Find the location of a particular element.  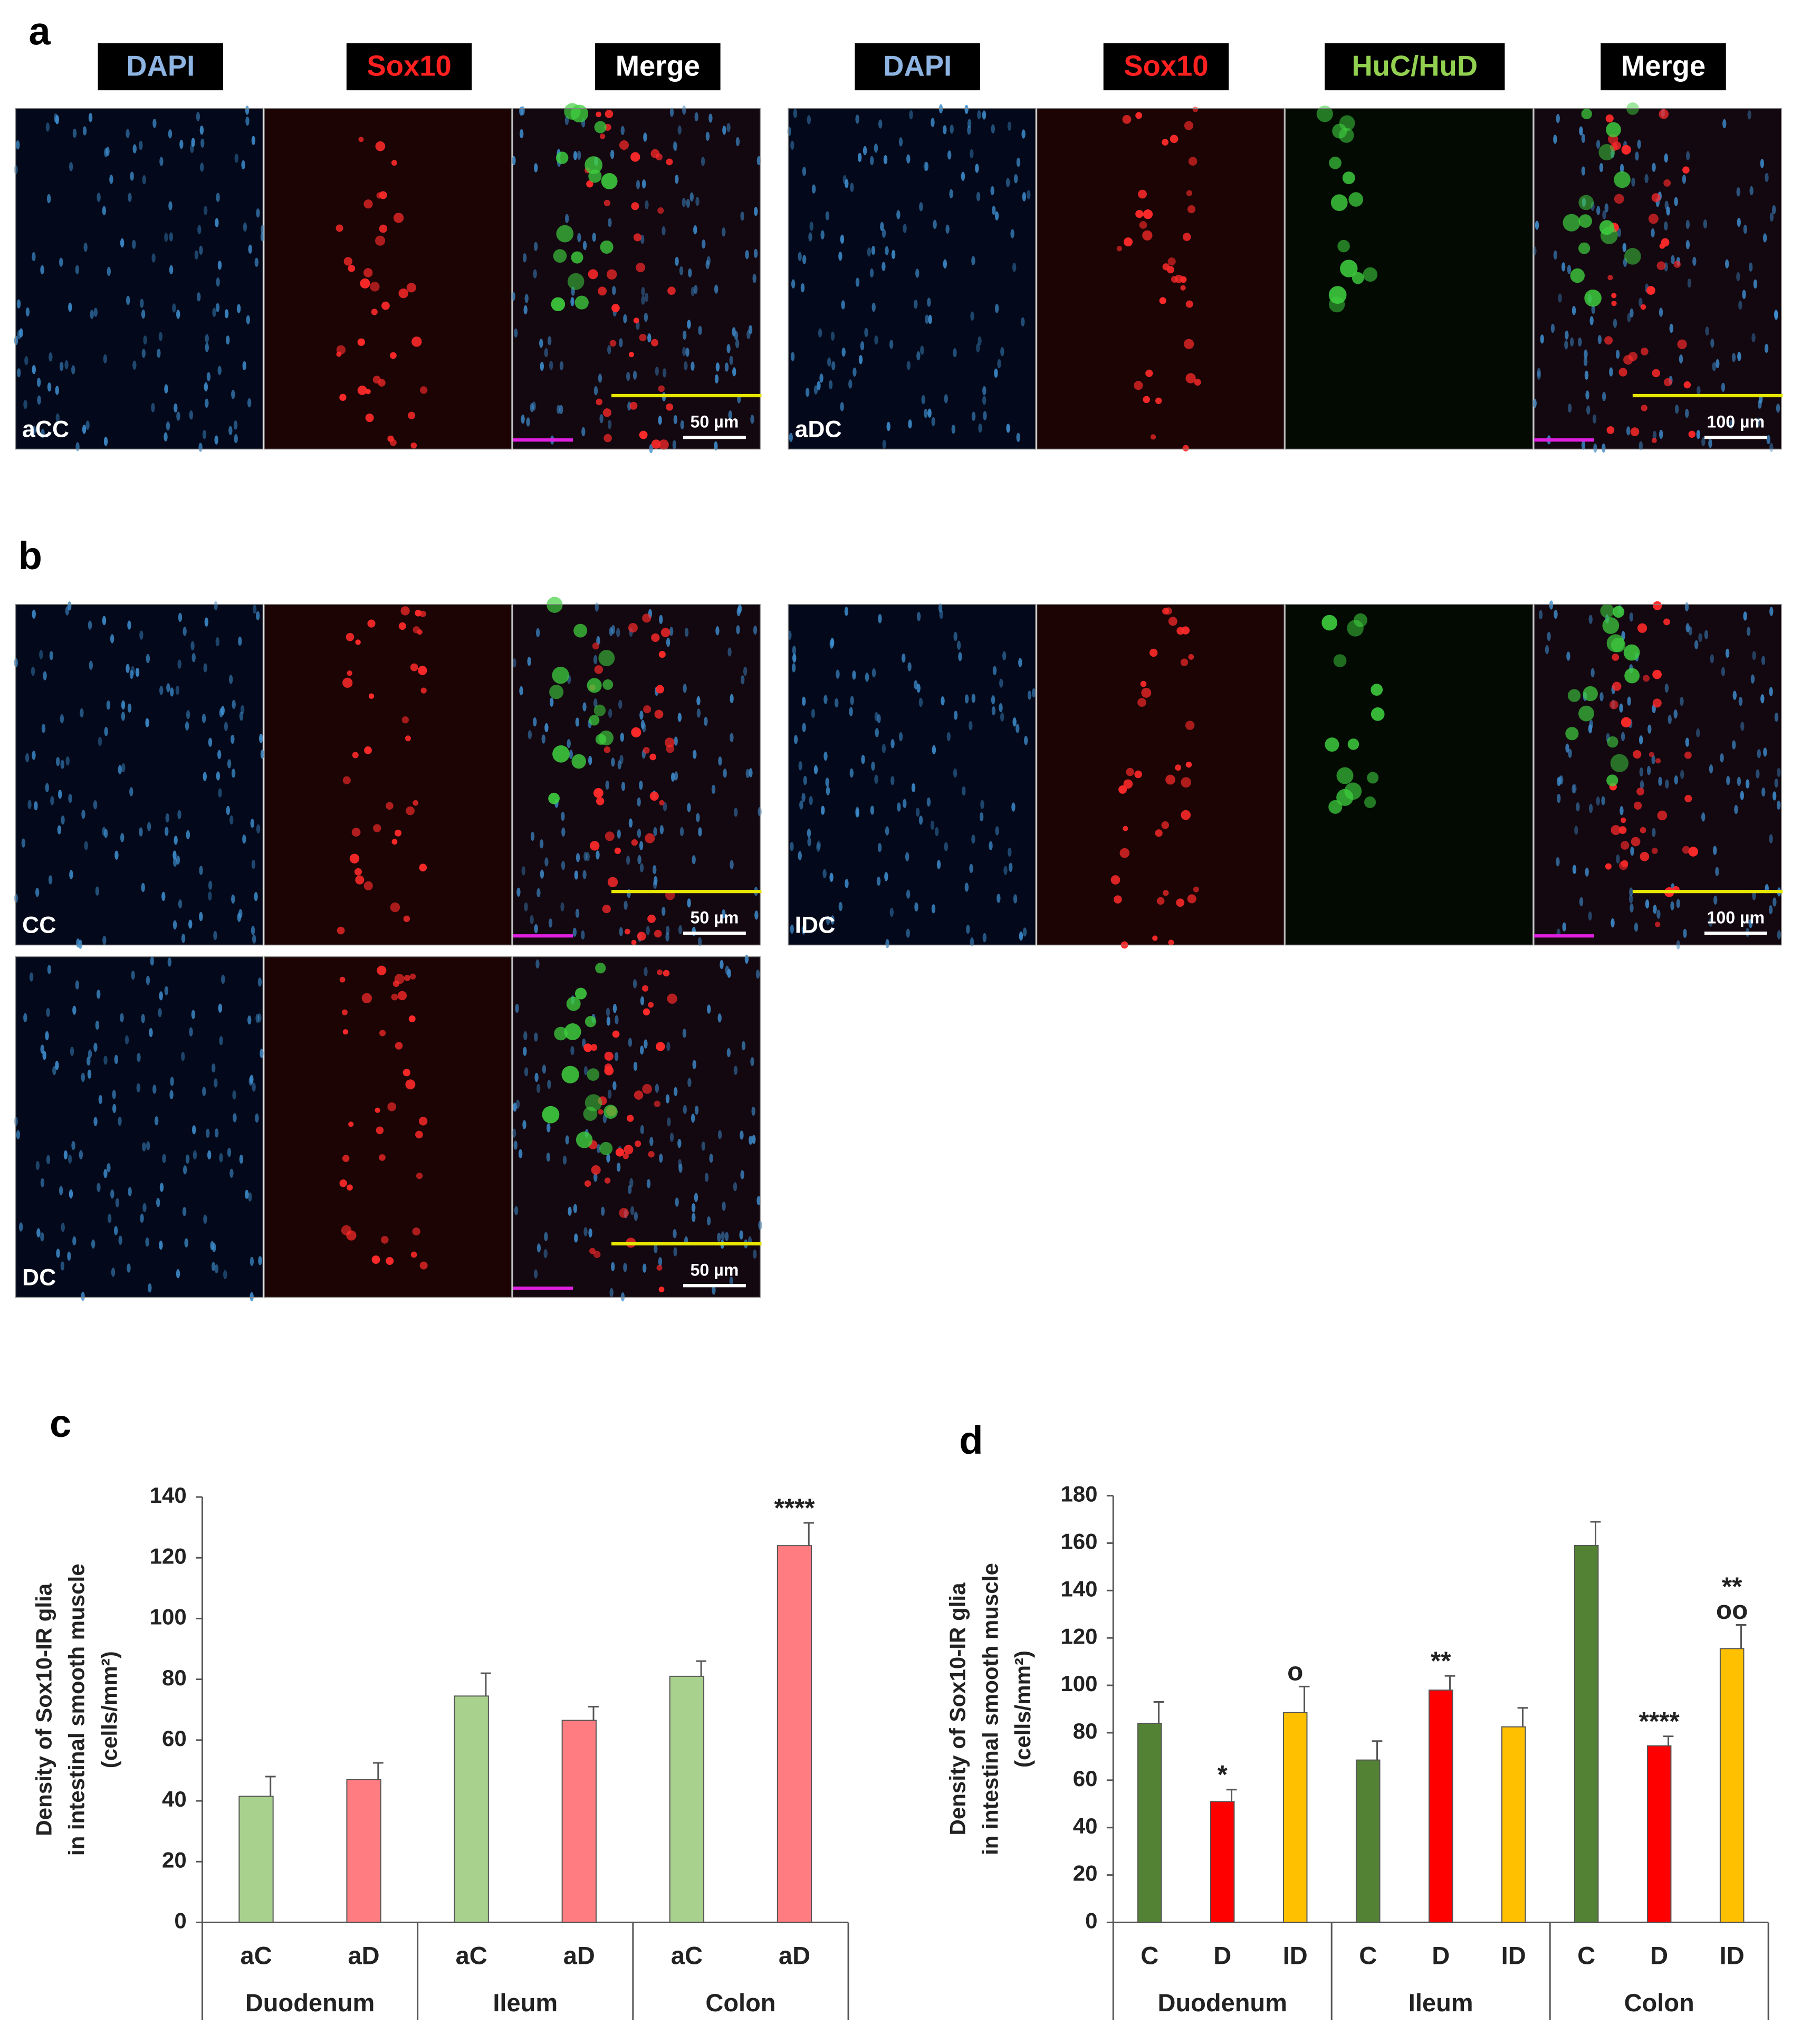

significance-mark: o is located at coordinates (1295, 1671).